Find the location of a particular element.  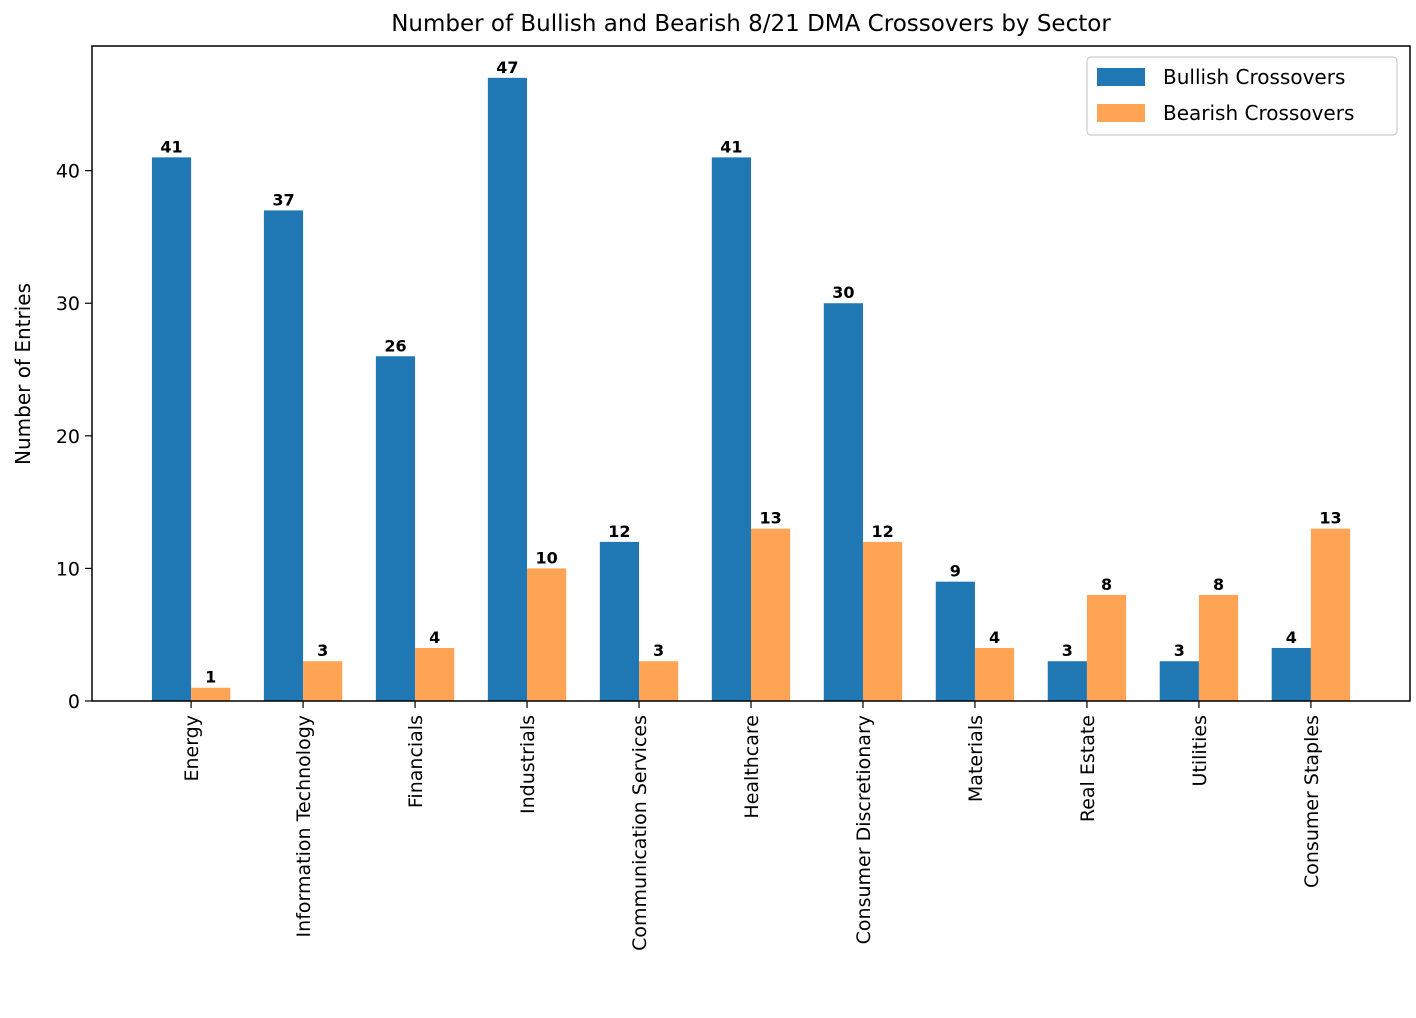

data-label: 9 is located at coordinates (955, 571).